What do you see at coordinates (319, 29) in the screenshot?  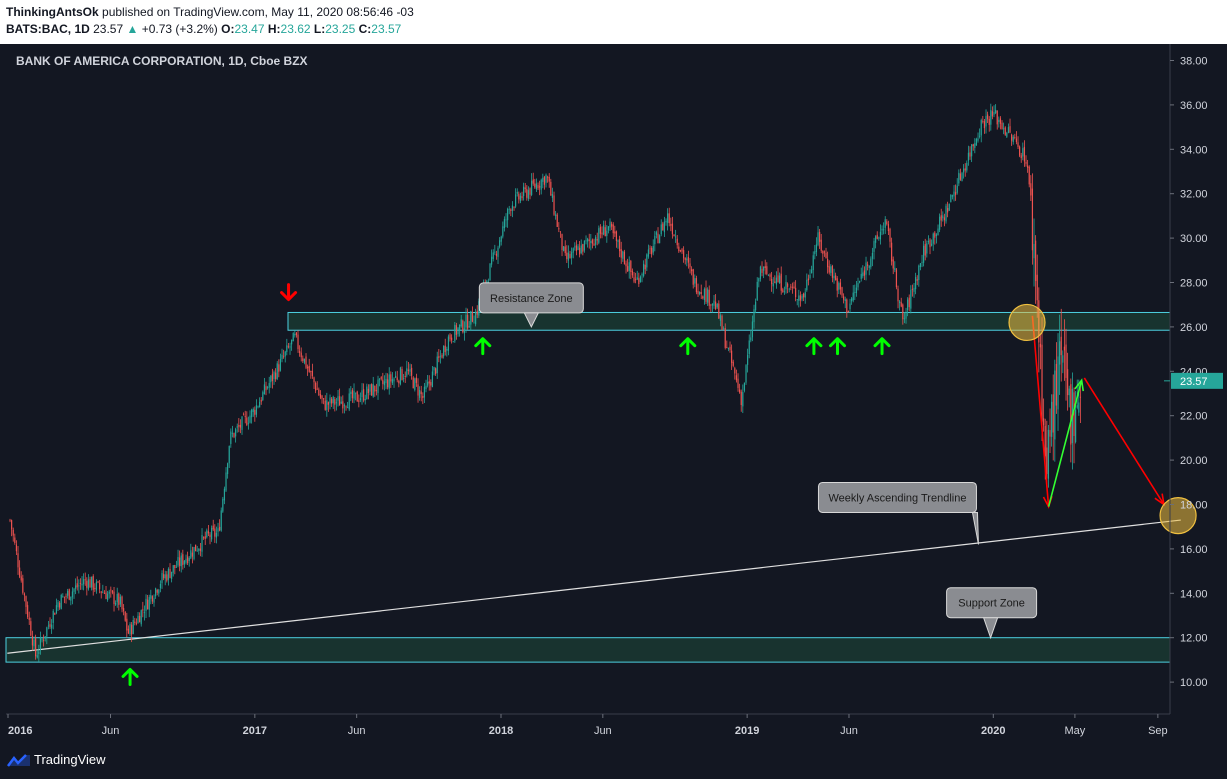 I see `low-label: L:` at bounding box center [319, 29].